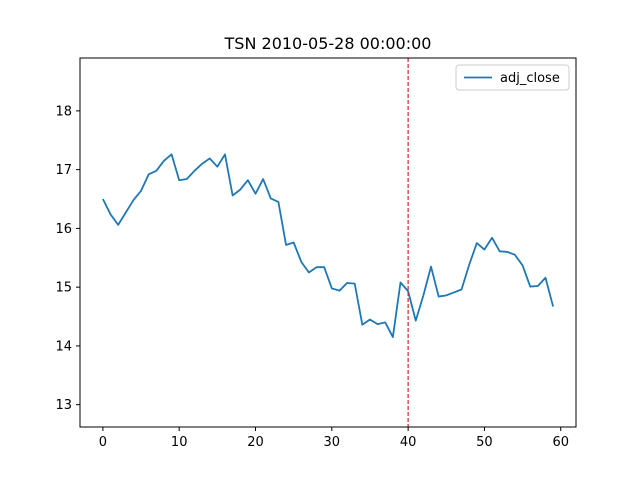  What do you see at coordinates (179, 442) in the screenshot?
I see `x-tick-label: 10` at bounding box center [179, 442].